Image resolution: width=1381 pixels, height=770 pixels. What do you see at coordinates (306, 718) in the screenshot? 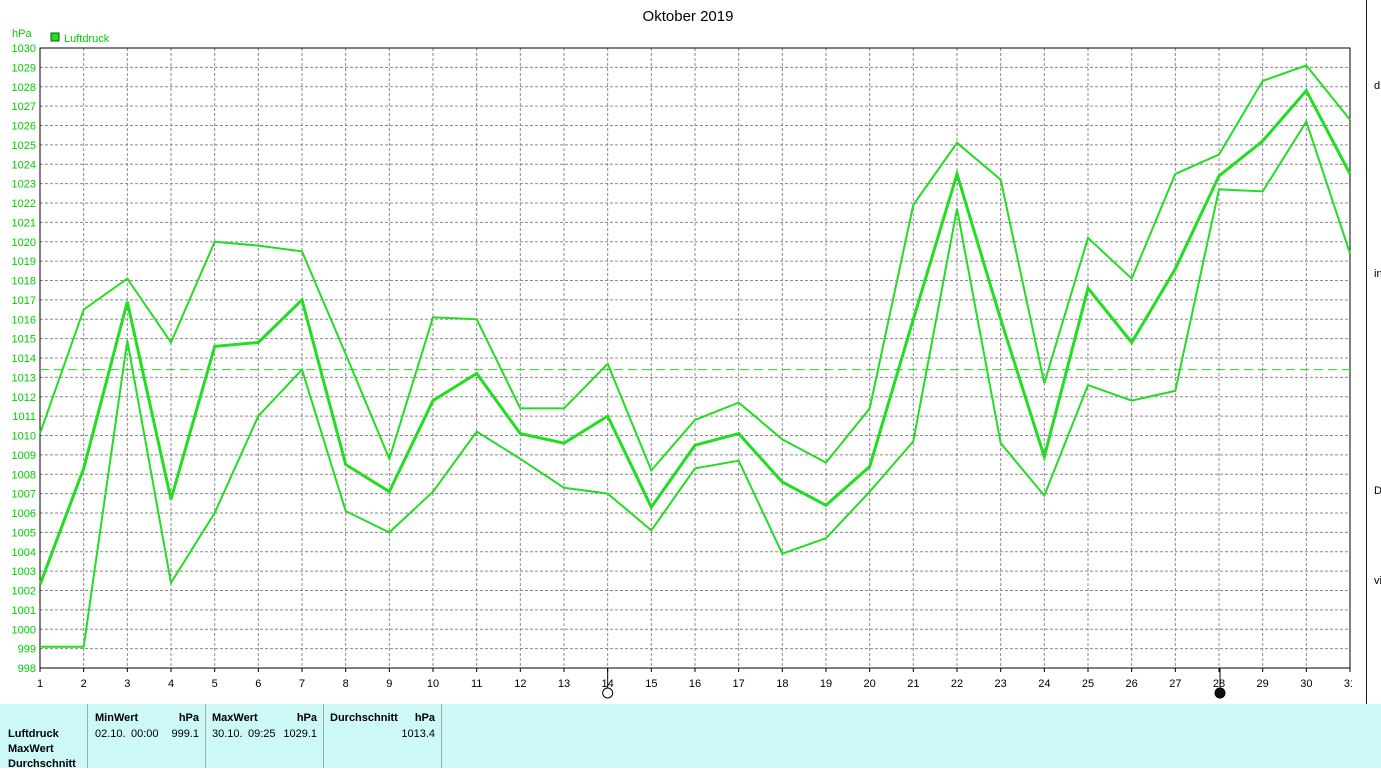
I see `stats-max-unit: hPa` at bounding box center [306, 718].